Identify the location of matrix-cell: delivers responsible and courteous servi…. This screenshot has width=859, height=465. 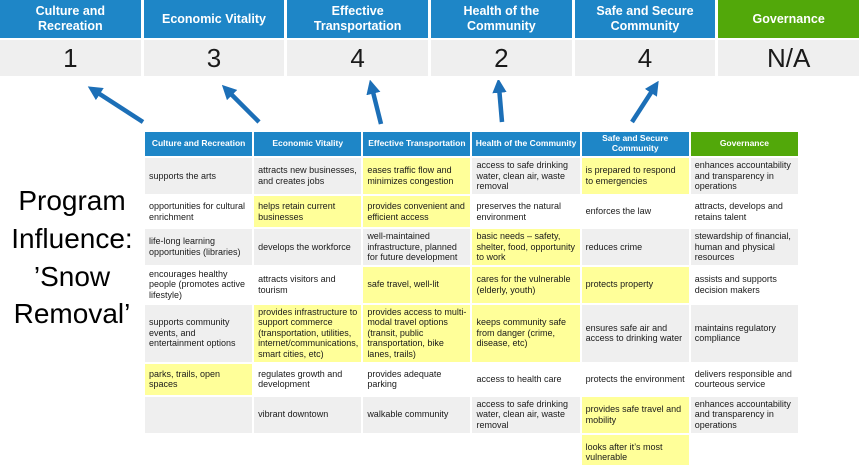
(744, 379).